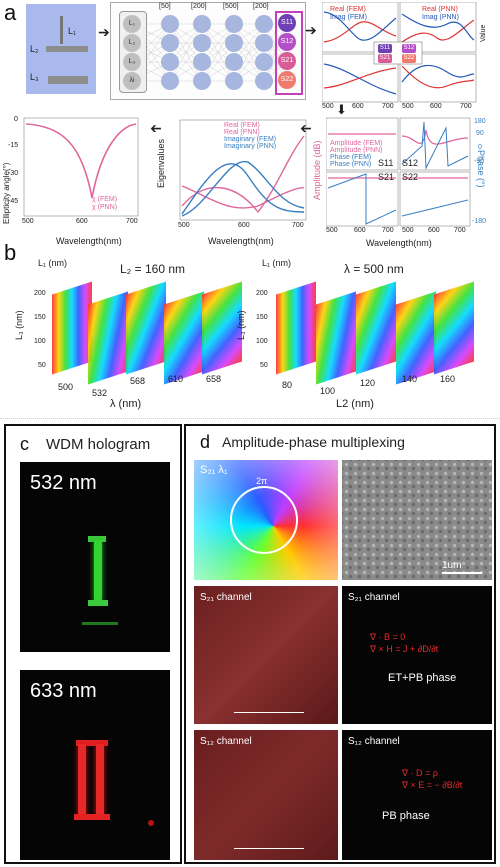  I want to click on panel-b-letter: b, so click(10, 252).